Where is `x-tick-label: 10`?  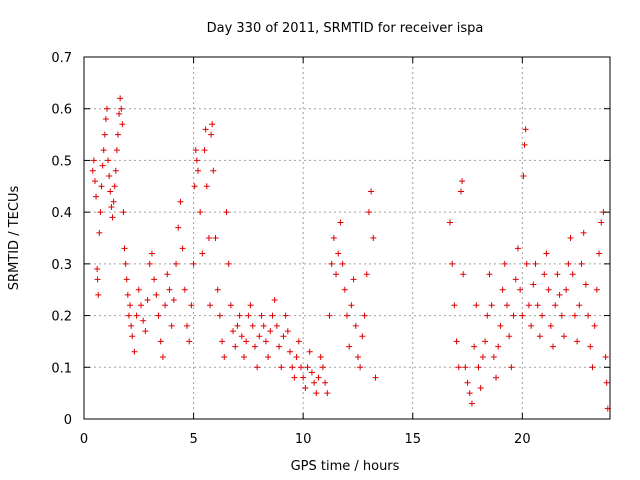 x-tick-label: 10 is located at coordinates (303, 439).